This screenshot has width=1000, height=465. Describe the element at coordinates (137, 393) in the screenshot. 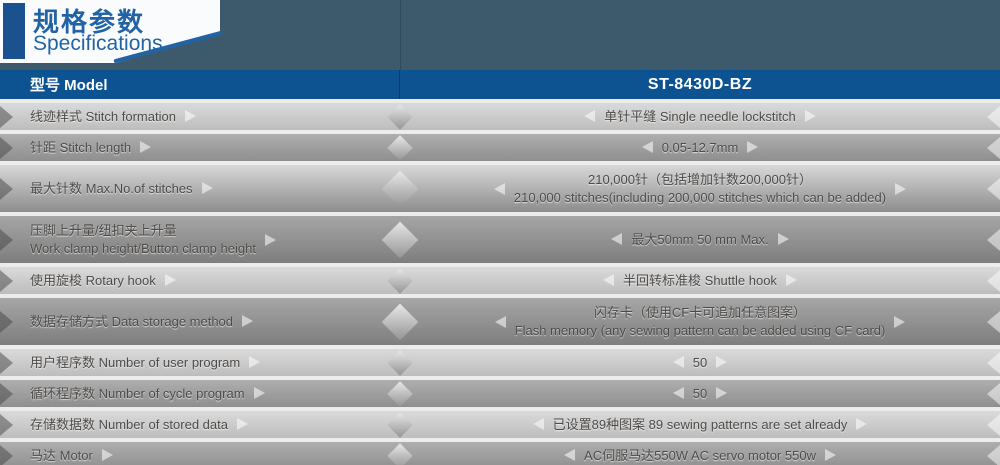

I see `spec-label: 循环程序数 Number of cycle program` at that location.